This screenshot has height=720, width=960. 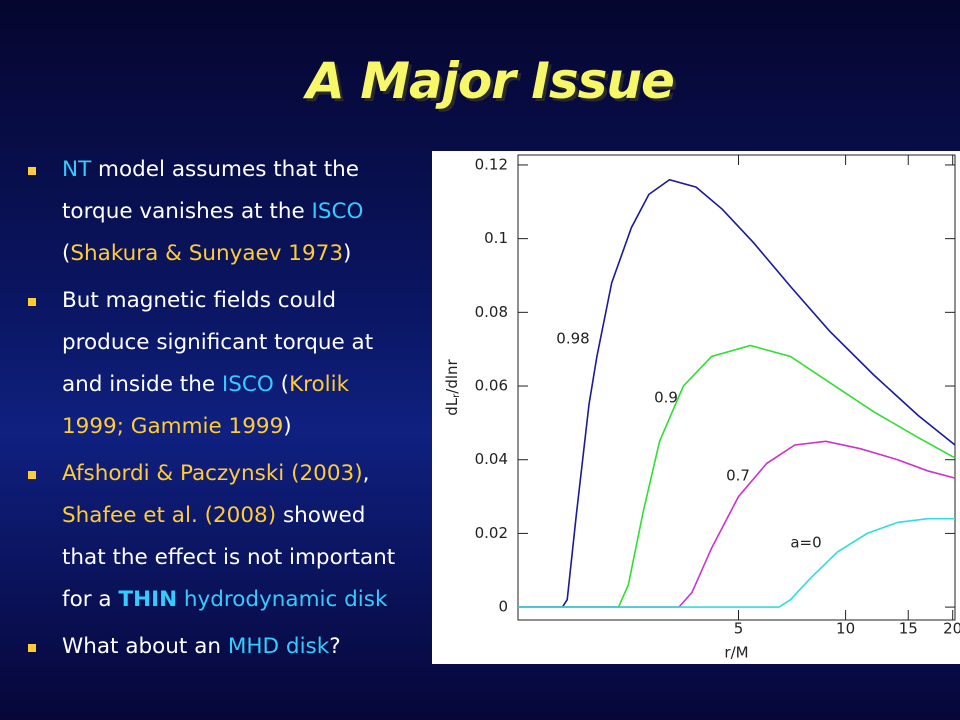 What do you see at coordinates (212, 473) in the screenshot?
I see `text-run: Afshordi & Paczynski (2003)` at bounding box center [212, 473].